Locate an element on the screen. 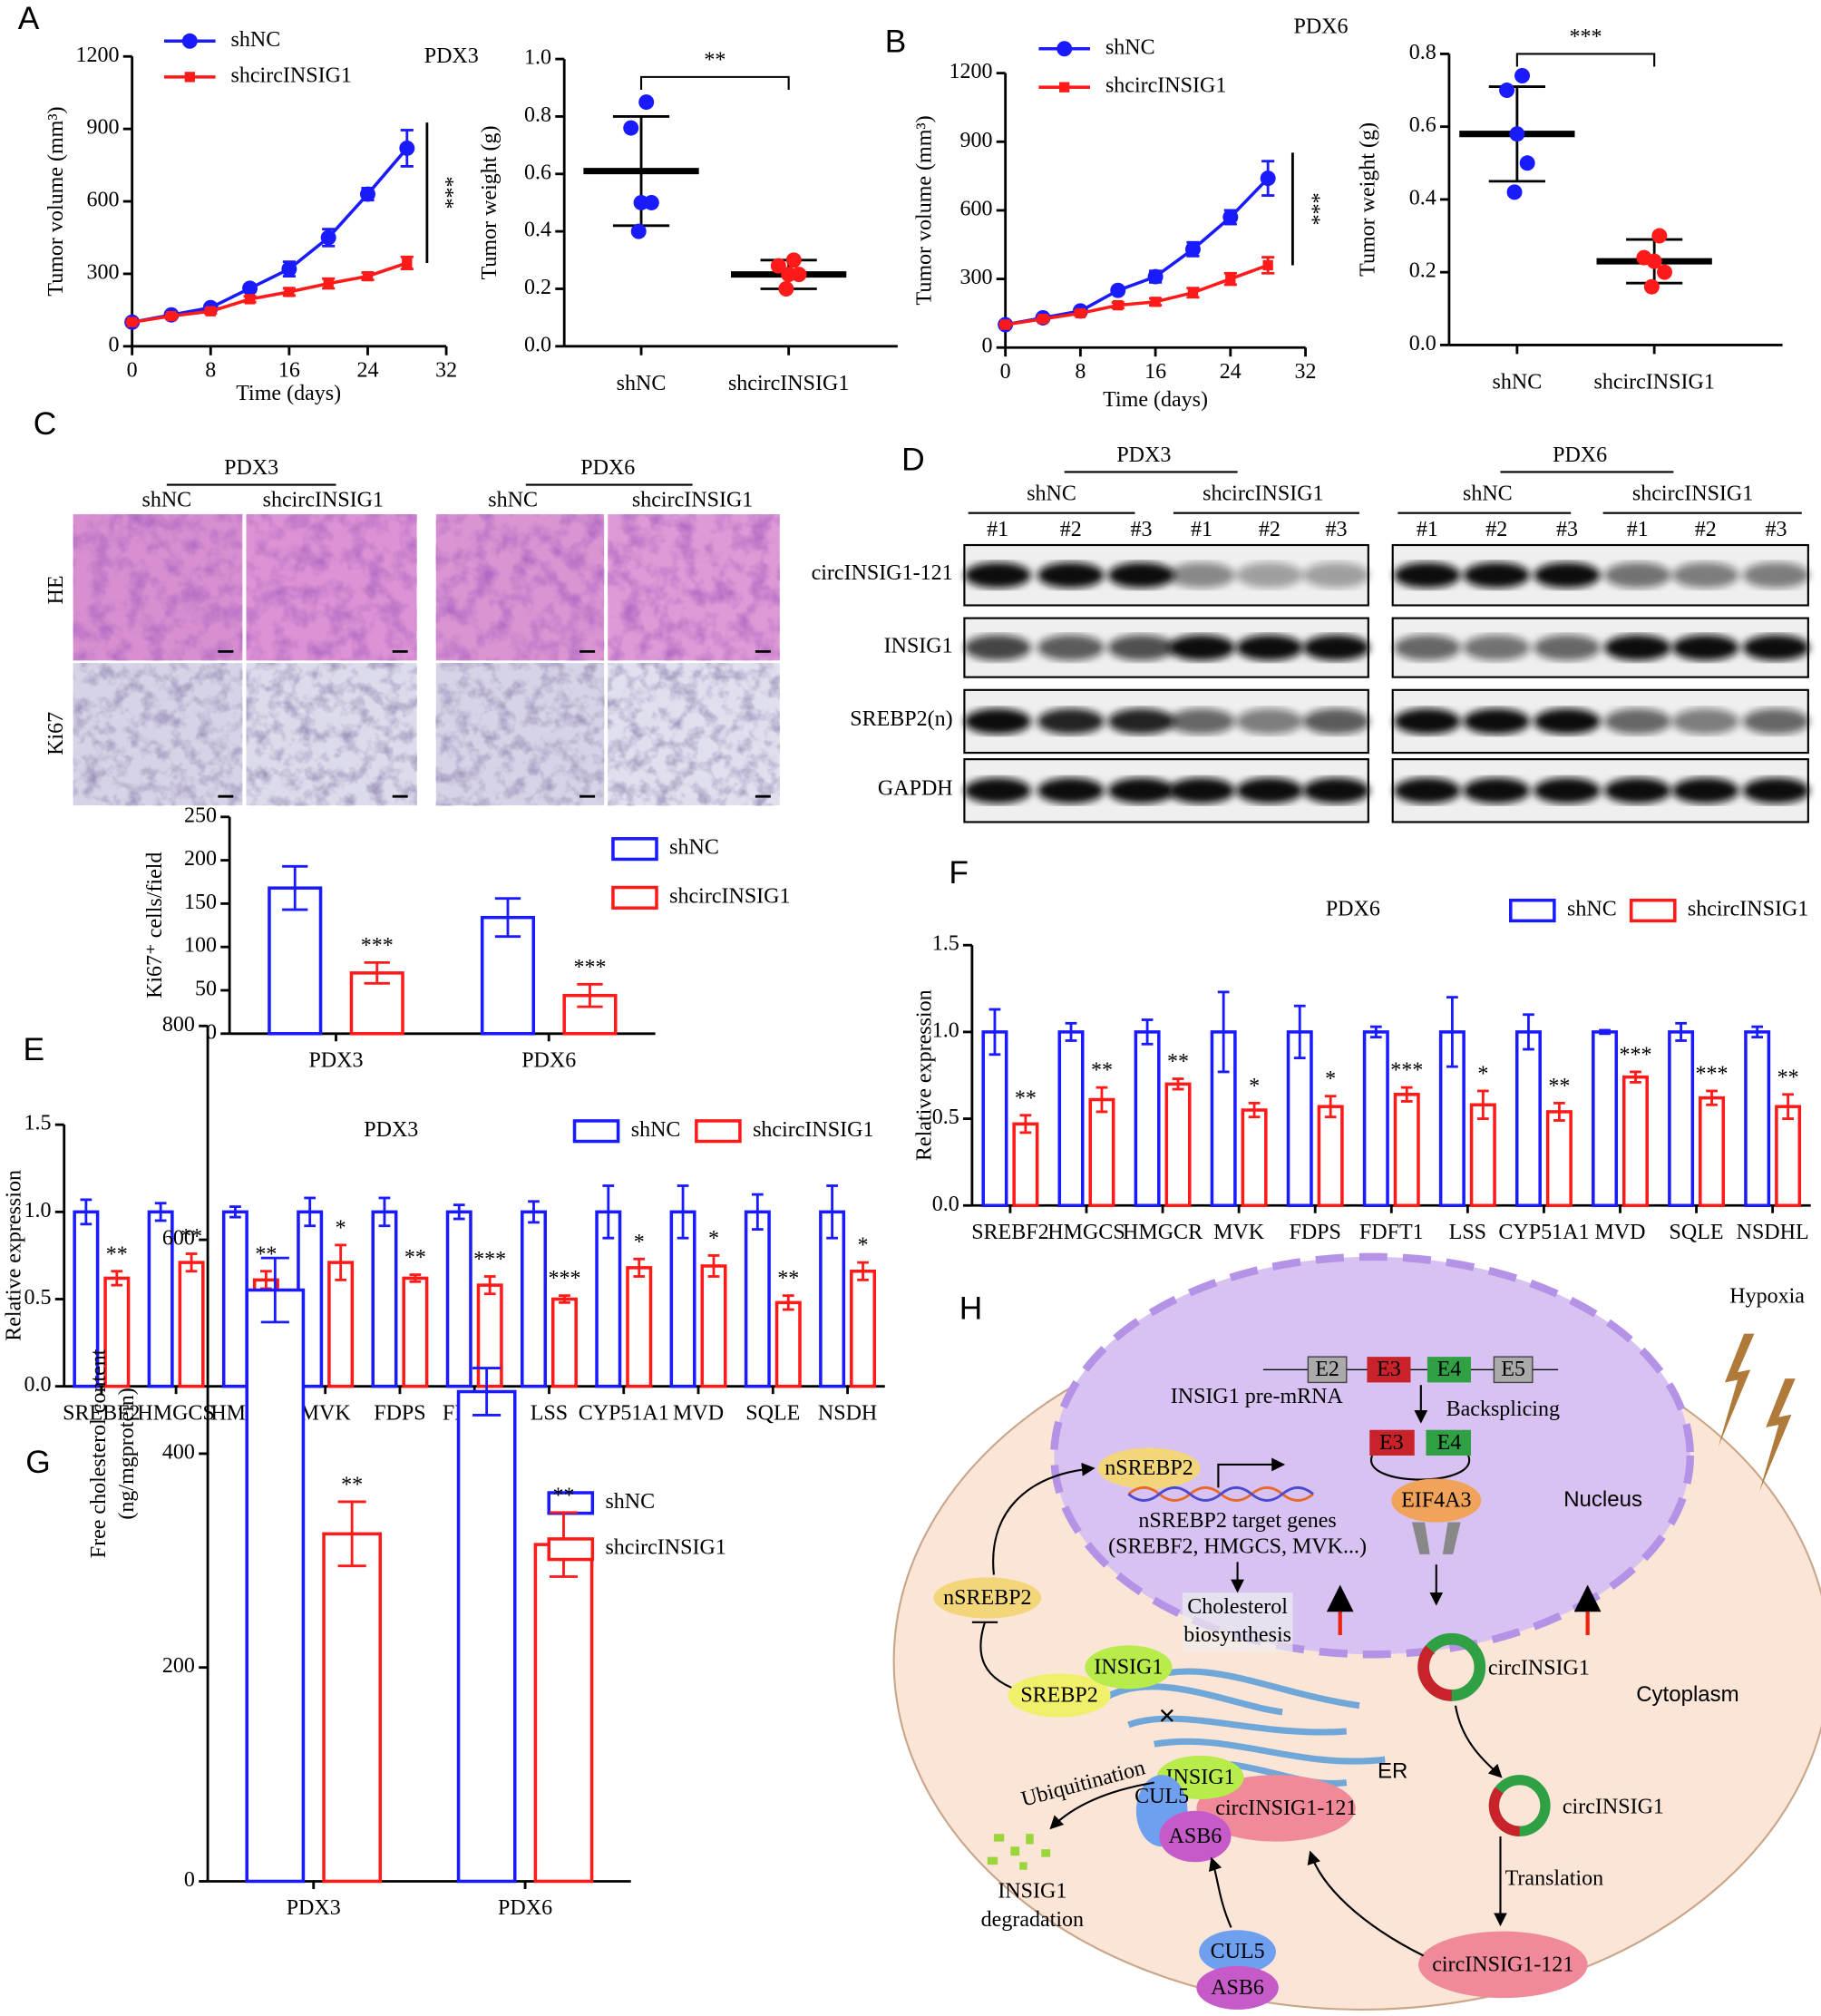 The width and height of the screenshot is (1821, 2016). he-texture is located at coordinates (694, 587).